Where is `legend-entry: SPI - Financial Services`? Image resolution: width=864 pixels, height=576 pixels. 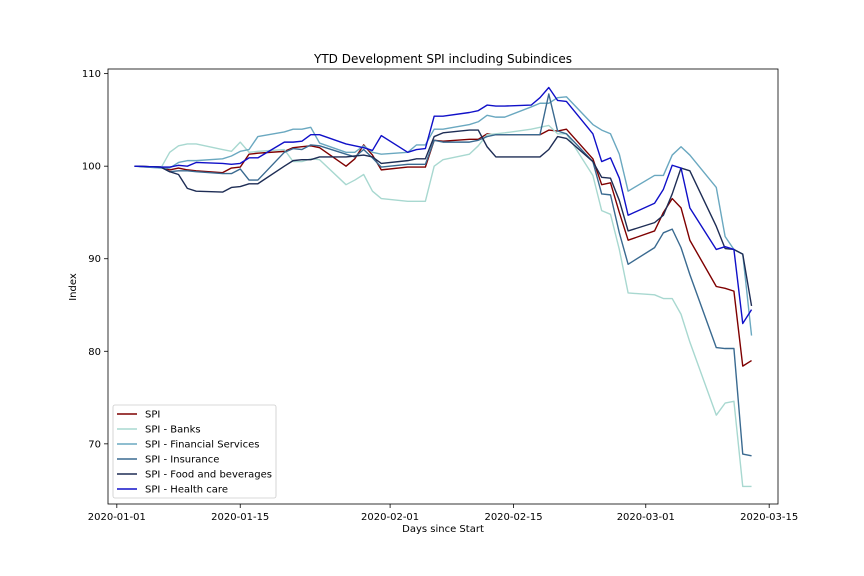
legend-entry: SPI - Financial Services is located at coordinates (202, 445).